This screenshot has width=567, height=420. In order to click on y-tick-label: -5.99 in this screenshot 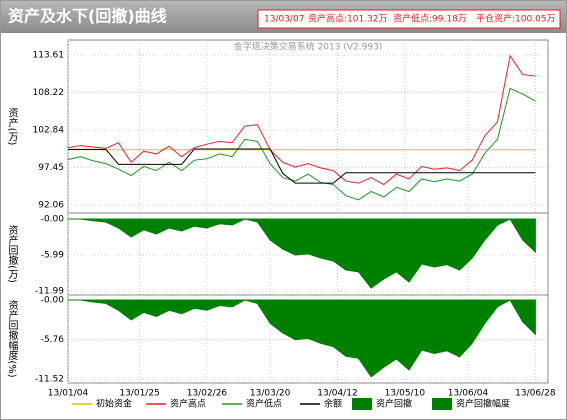, I will do `click(53, 255)`.